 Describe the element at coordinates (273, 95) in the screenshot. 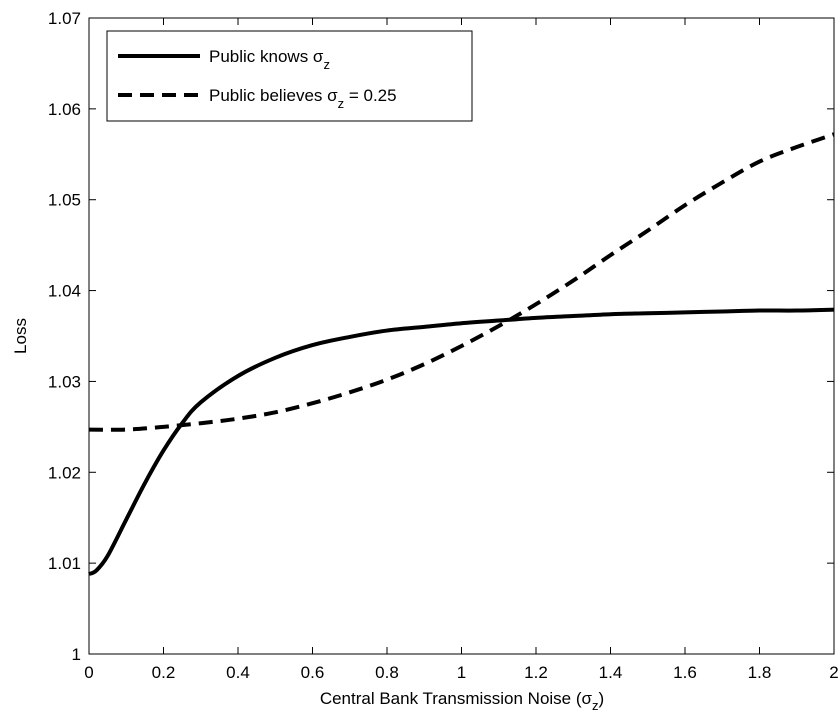

I see `legend-series-2-name: Public believes σ` at that location.